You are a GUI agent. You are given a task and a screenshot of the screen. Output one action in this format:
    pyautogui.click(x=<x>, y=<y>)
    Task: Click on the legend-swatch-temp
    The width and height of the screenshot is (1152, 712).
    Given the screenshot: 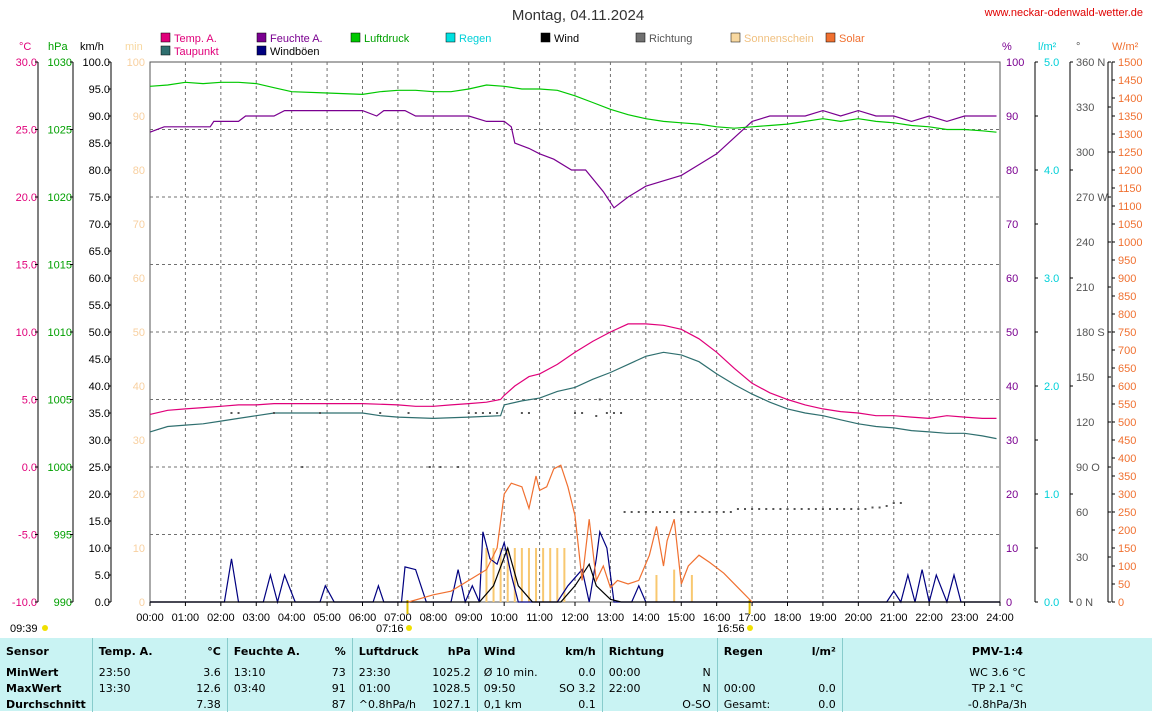 What is the action you would take?
    pyautogui.click(x=165, y=37)
    